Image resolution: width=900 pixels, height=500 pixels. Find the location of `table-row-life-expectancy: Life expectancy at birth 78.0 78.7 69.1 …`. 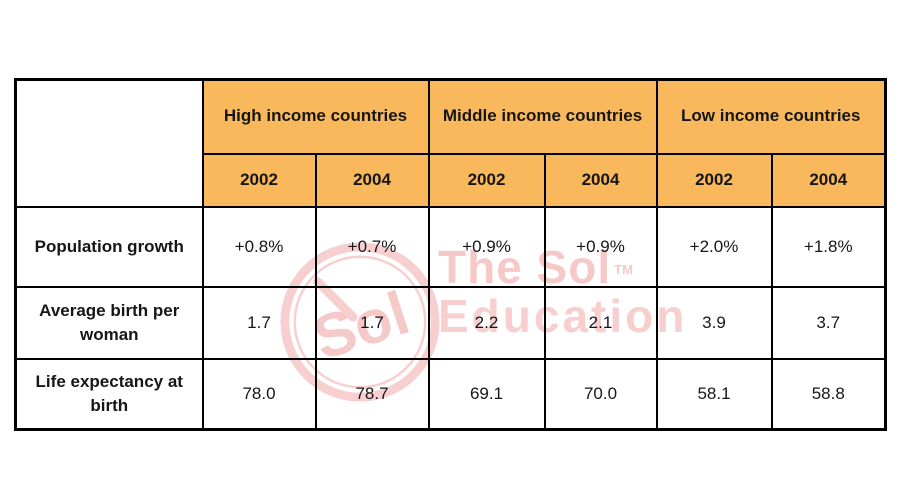

table-row-life-expectancy: Life expectancy at birth 78.0 78.7 69.1 … is located at coordinates (450, 394).